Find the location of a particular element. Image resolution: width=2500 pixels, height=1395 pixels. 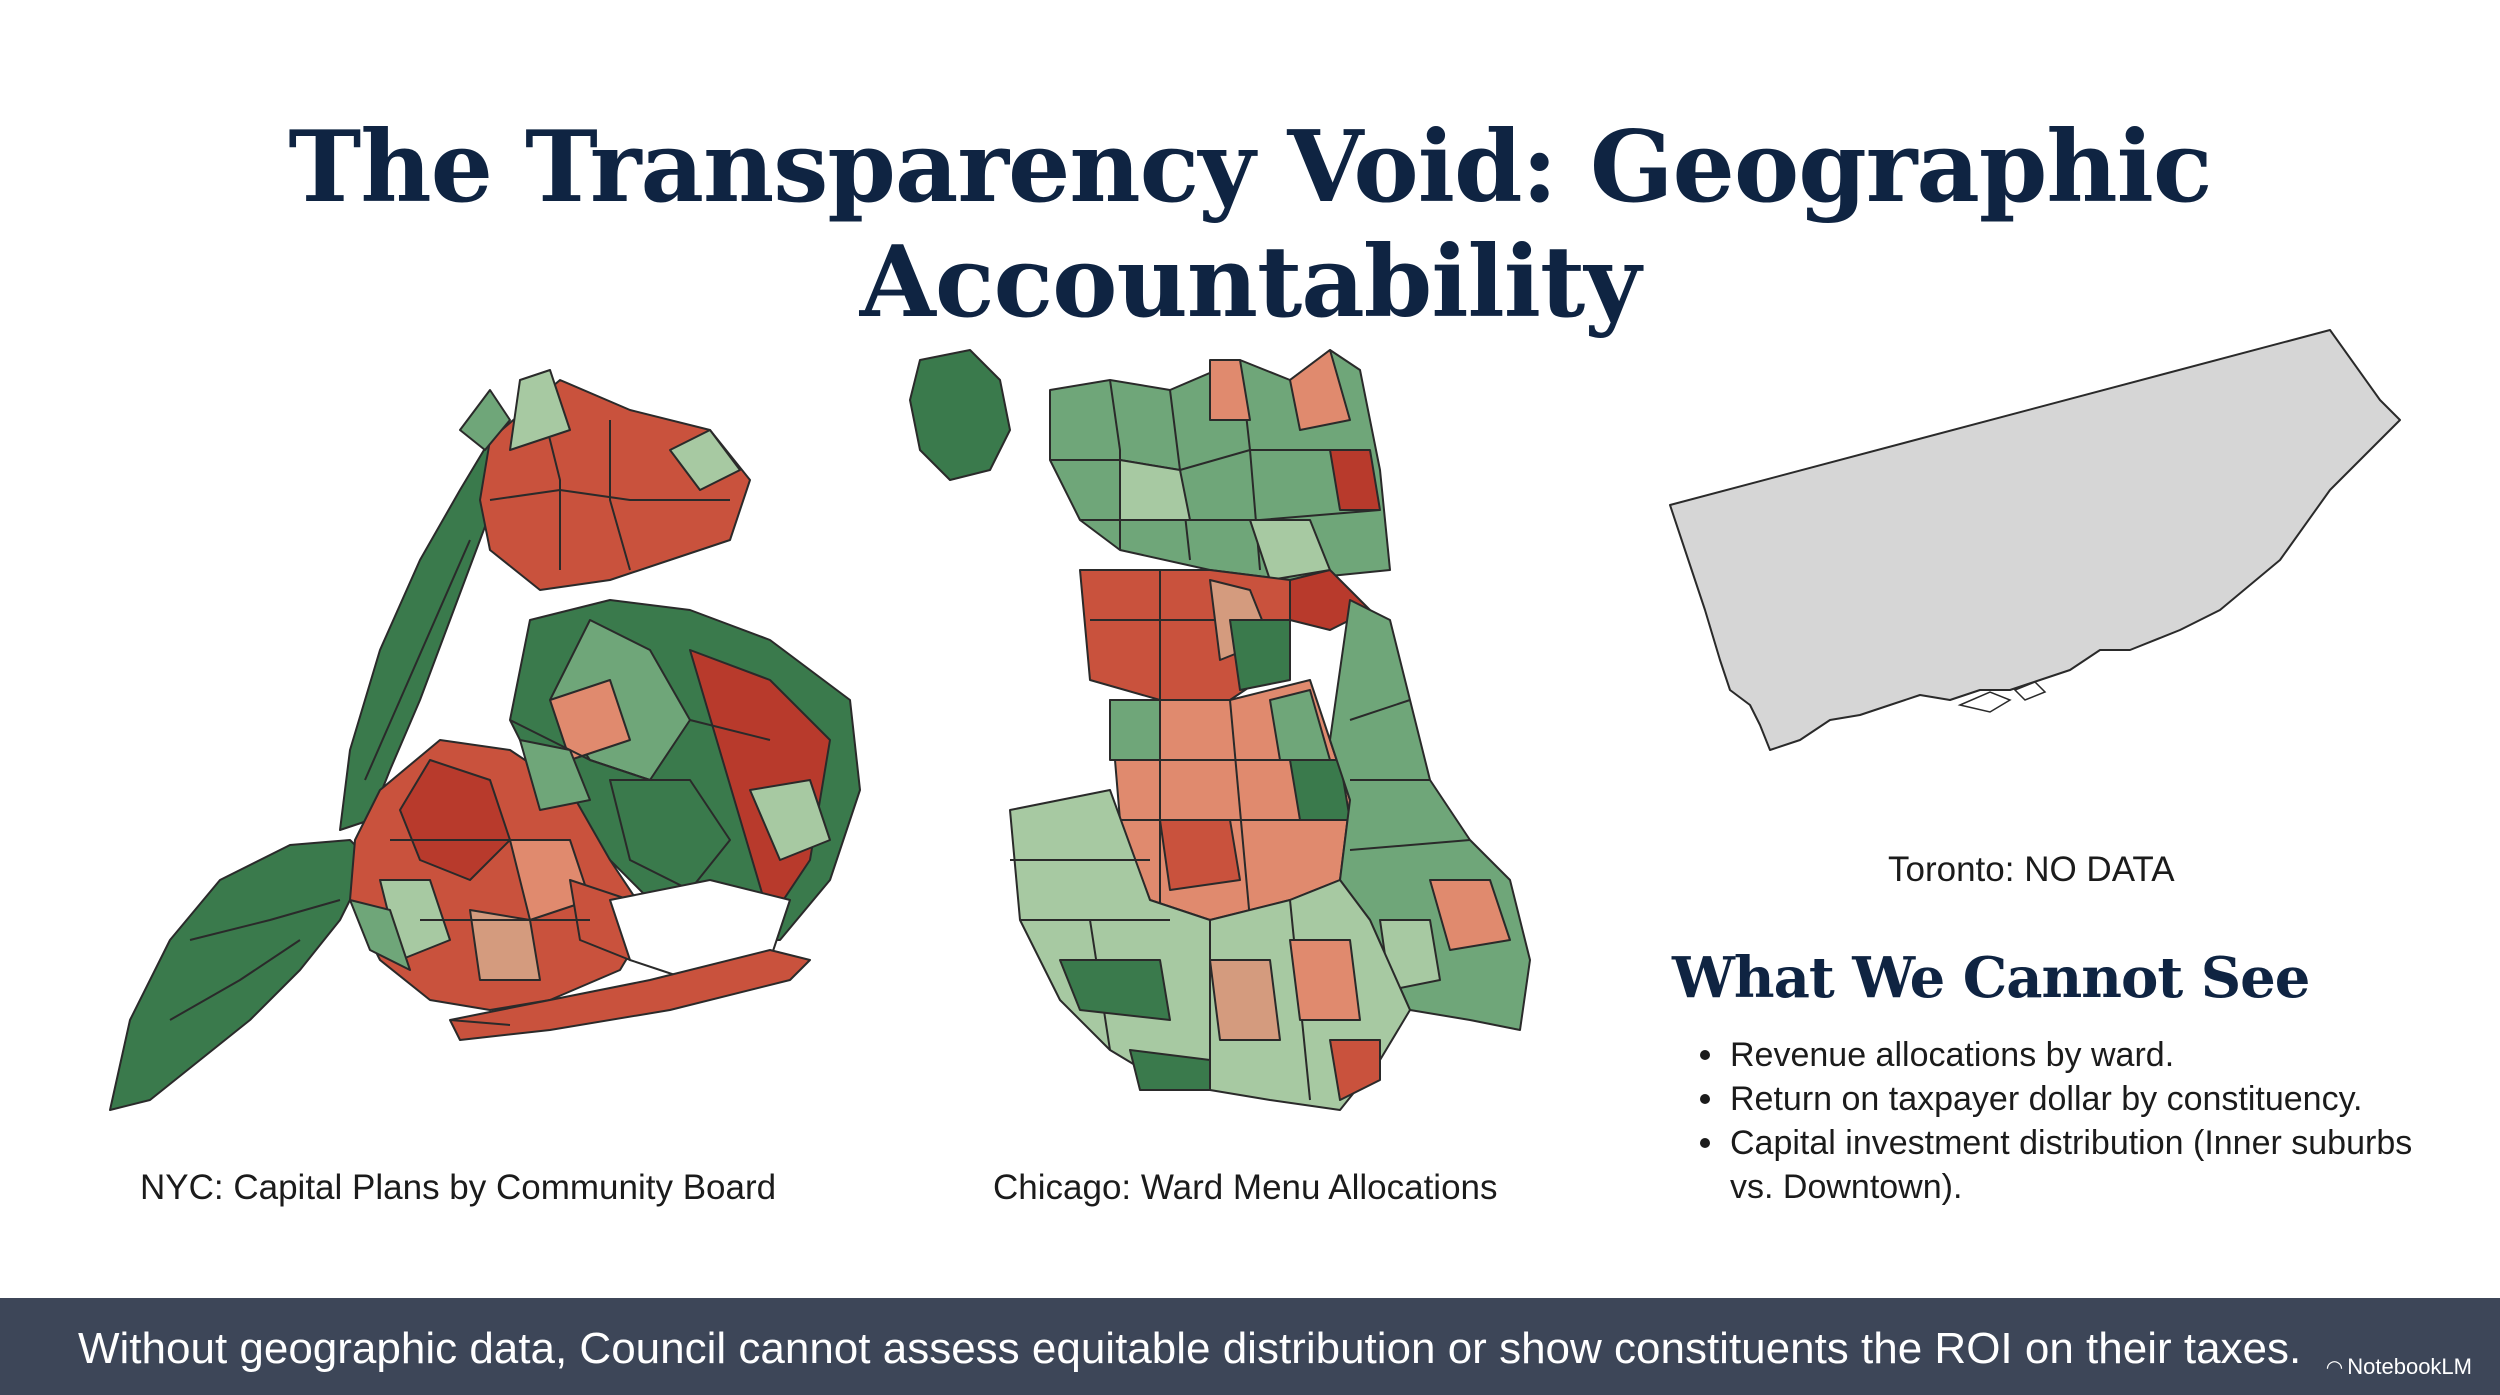

toronto-boundary-region is located at coordinates (2035, 540).